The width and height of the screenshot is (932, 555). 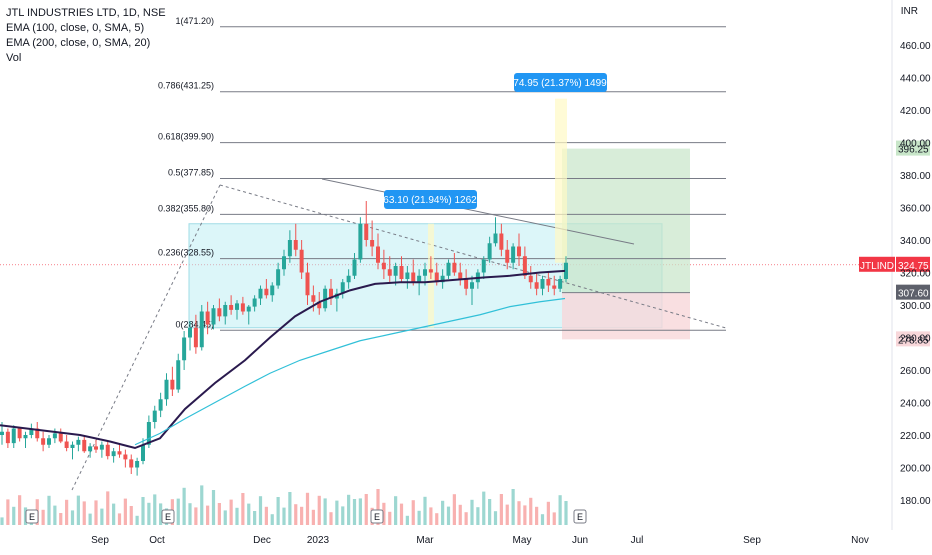 I want to click on price-axis-label-target: 396.25, so click(x=913, y=148).